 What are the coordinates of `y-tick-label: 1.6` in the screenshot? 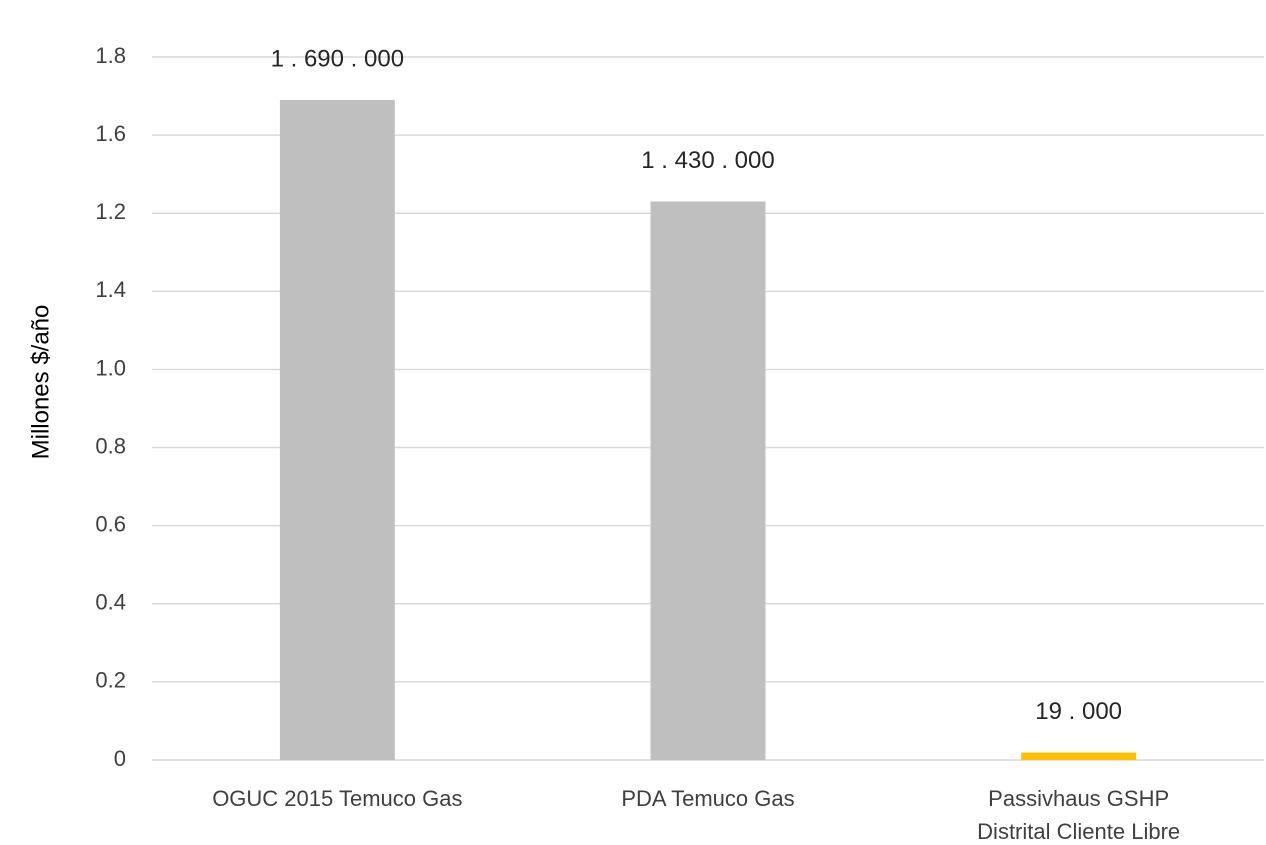 It's located at (110, 133).